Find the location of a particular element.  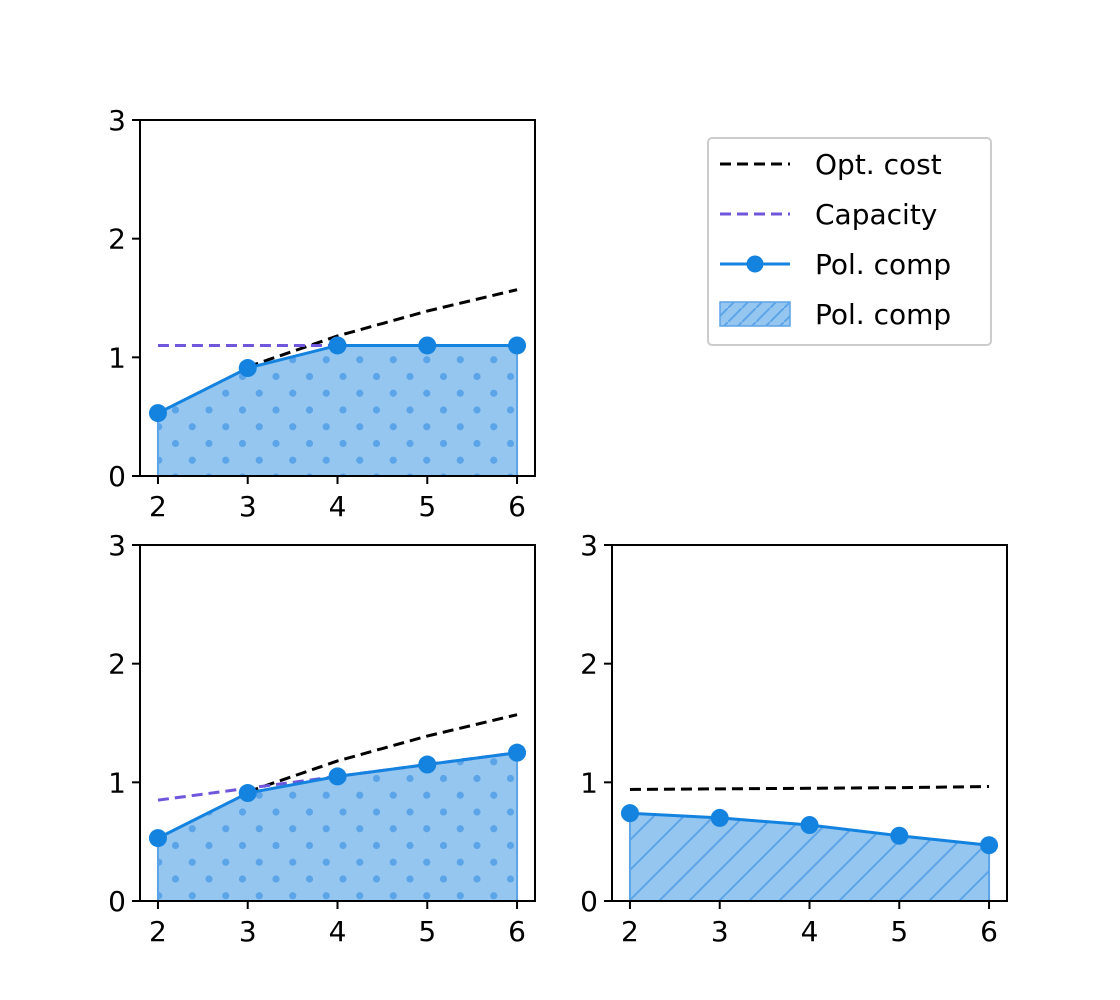

legend-label-capacity: Capacity is located at coordinates (876, 214).